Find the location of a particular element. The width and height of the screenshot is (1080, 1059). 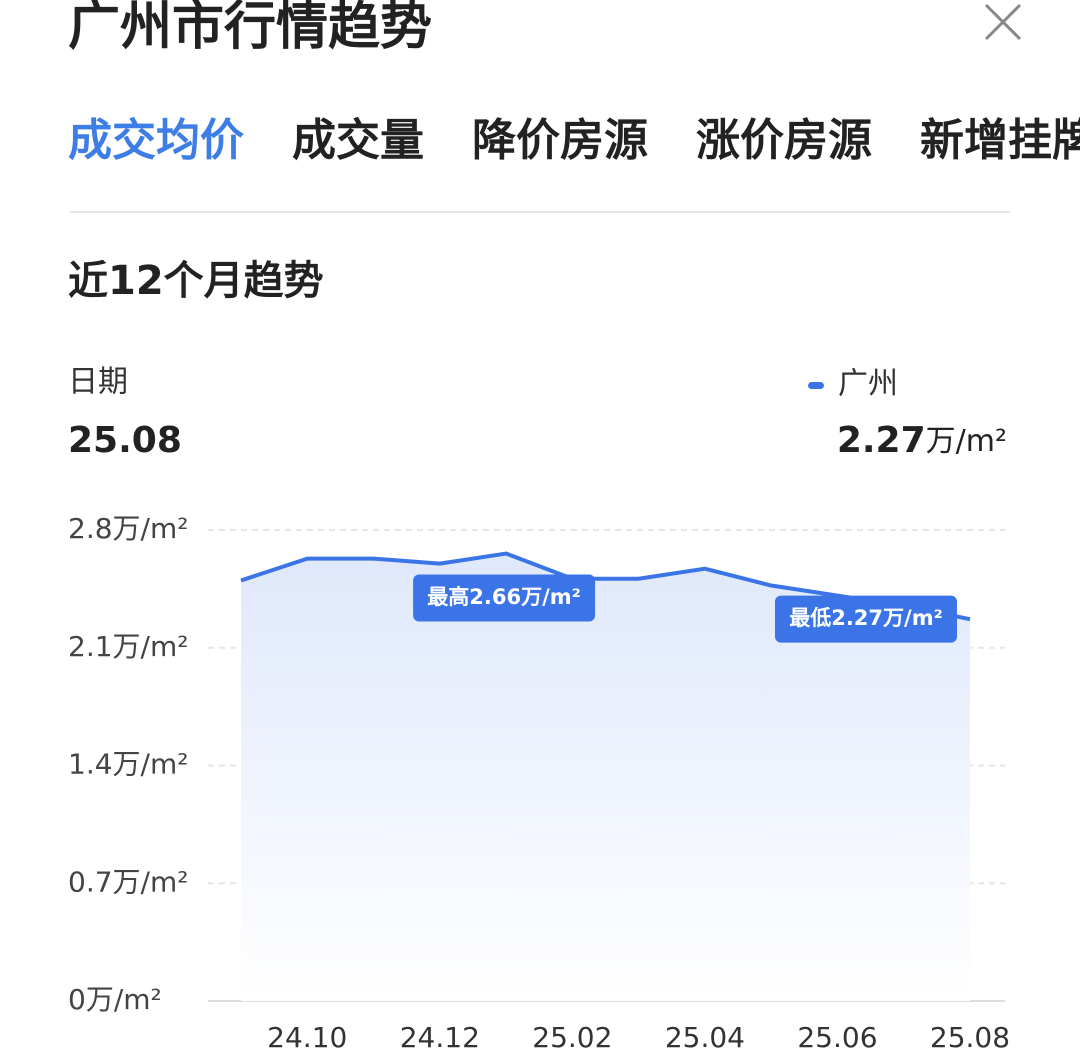

readout-number: 2.27 is located at coordinates (881, 440).